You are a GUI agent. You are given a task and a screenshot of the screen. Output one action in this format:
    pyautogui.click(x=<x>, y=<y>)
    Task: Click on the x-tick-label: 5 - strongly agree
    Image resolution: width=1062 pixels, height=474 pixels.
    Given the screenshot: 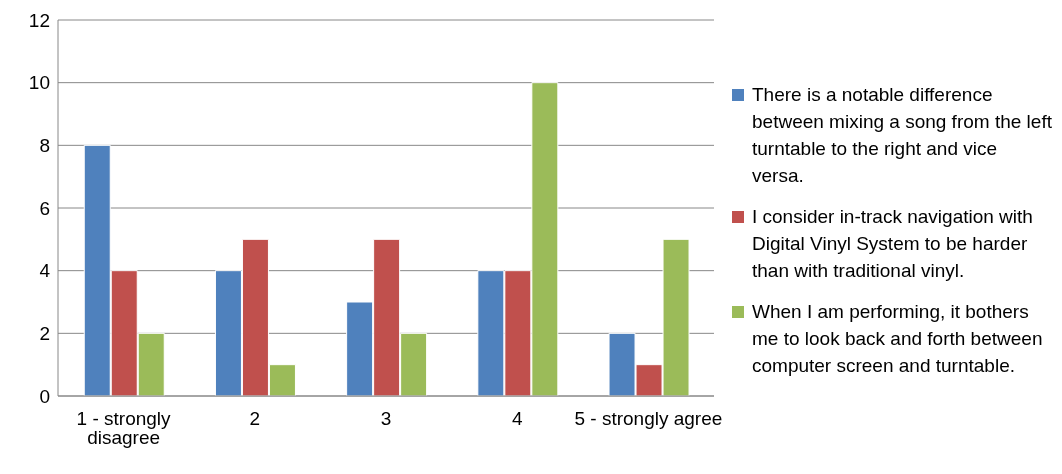 What is the action you would take?
    pyautogui.click(x=648, y=419)
    